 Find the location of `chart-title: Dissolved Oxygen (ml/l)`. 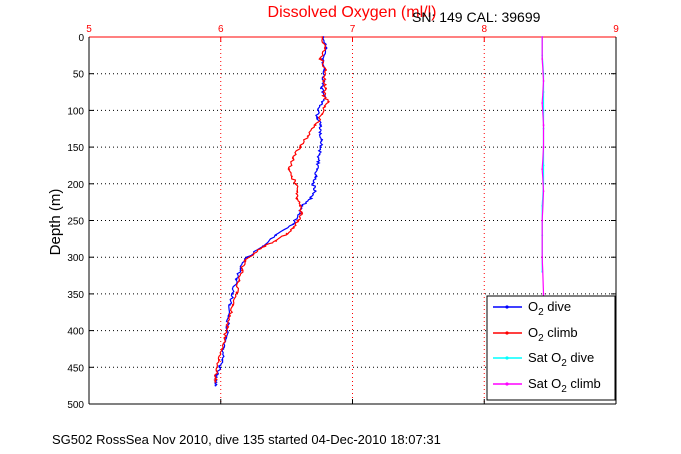

chart-title: Dissolved Oxygen (ml/l) is located at coordinates (352, 12).